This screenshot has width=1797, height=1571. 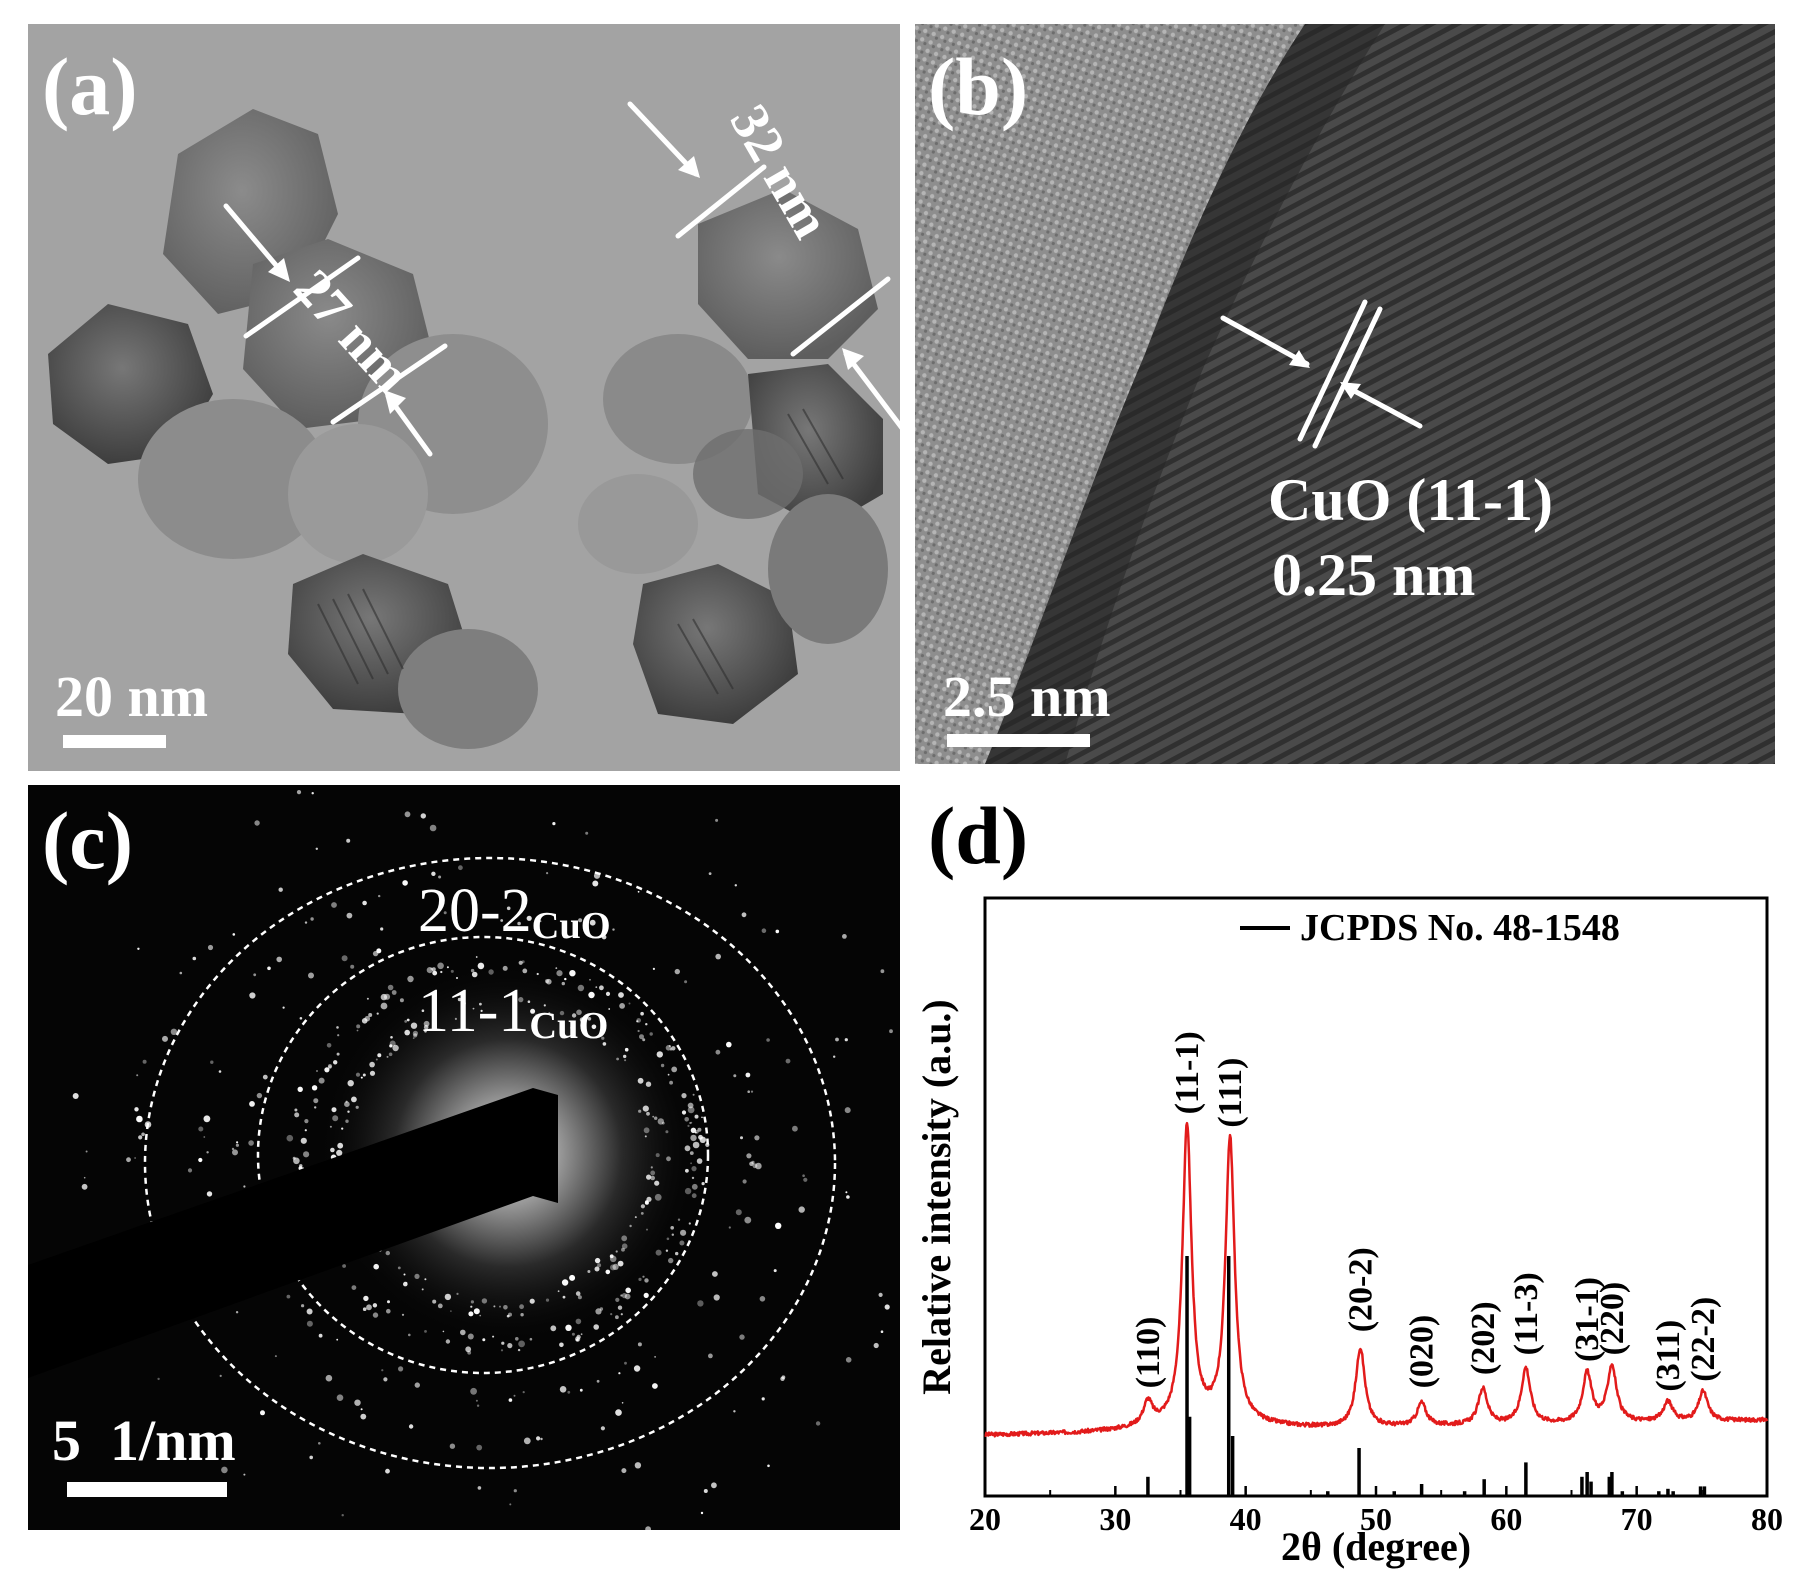 I want to click on y-axis-label: Relative intensity (a.u.), so click(x=936, y=1197).